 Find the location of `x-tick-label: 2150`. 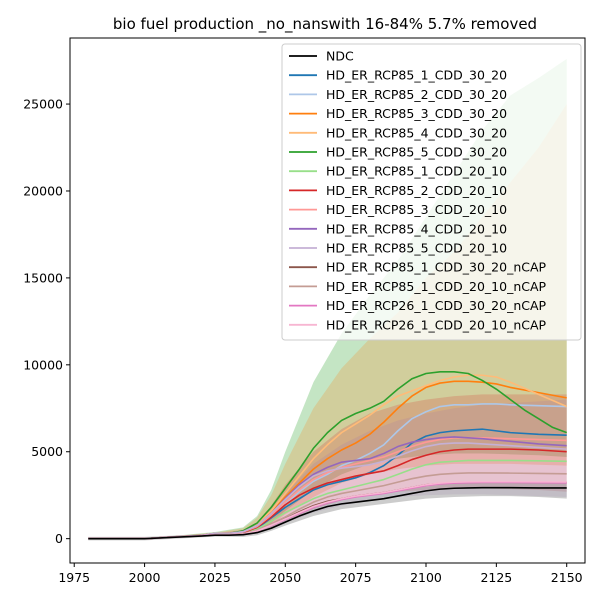

x-tick-label: 2150 is located at coordinates (567, 577).